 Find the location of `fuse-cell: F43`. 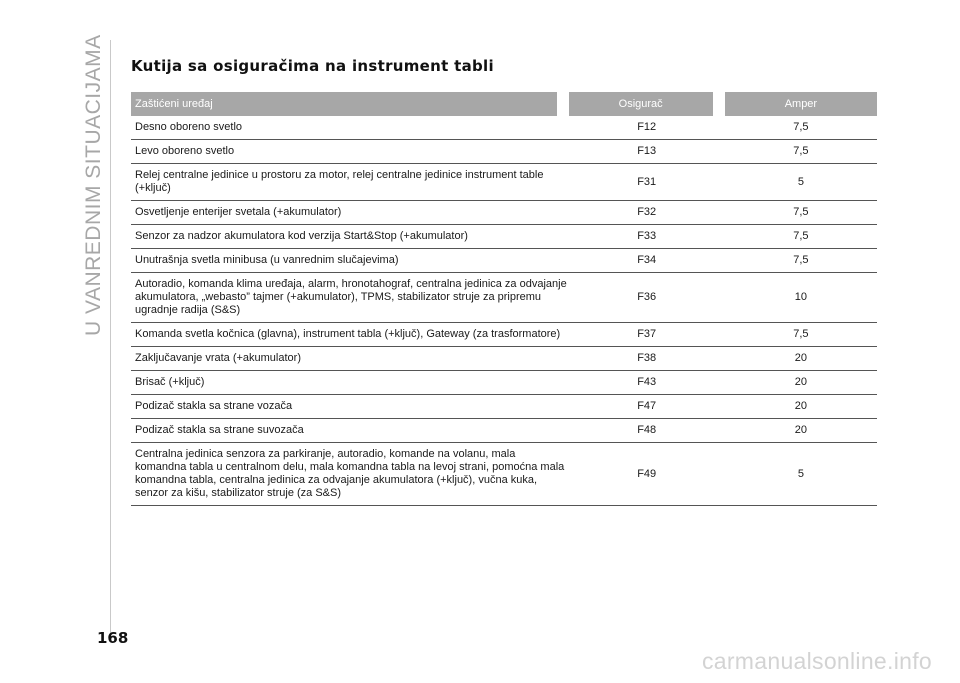

fuse-cell: F43 is located at coordinates (646, 383).